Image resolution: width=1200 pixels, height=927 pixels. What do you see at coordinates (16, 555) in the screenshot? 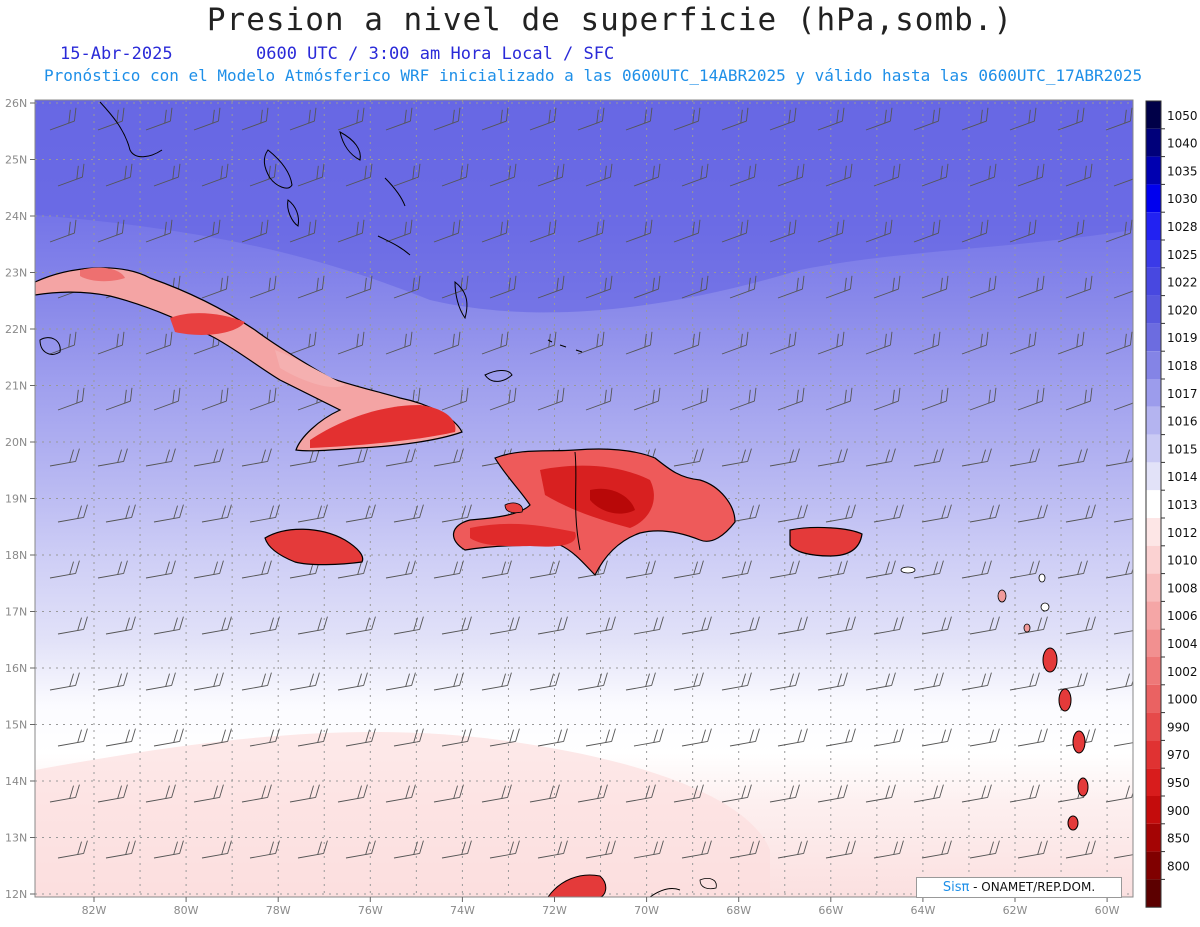
I see `lat-label: 18N` at bounding box center [16, 555].